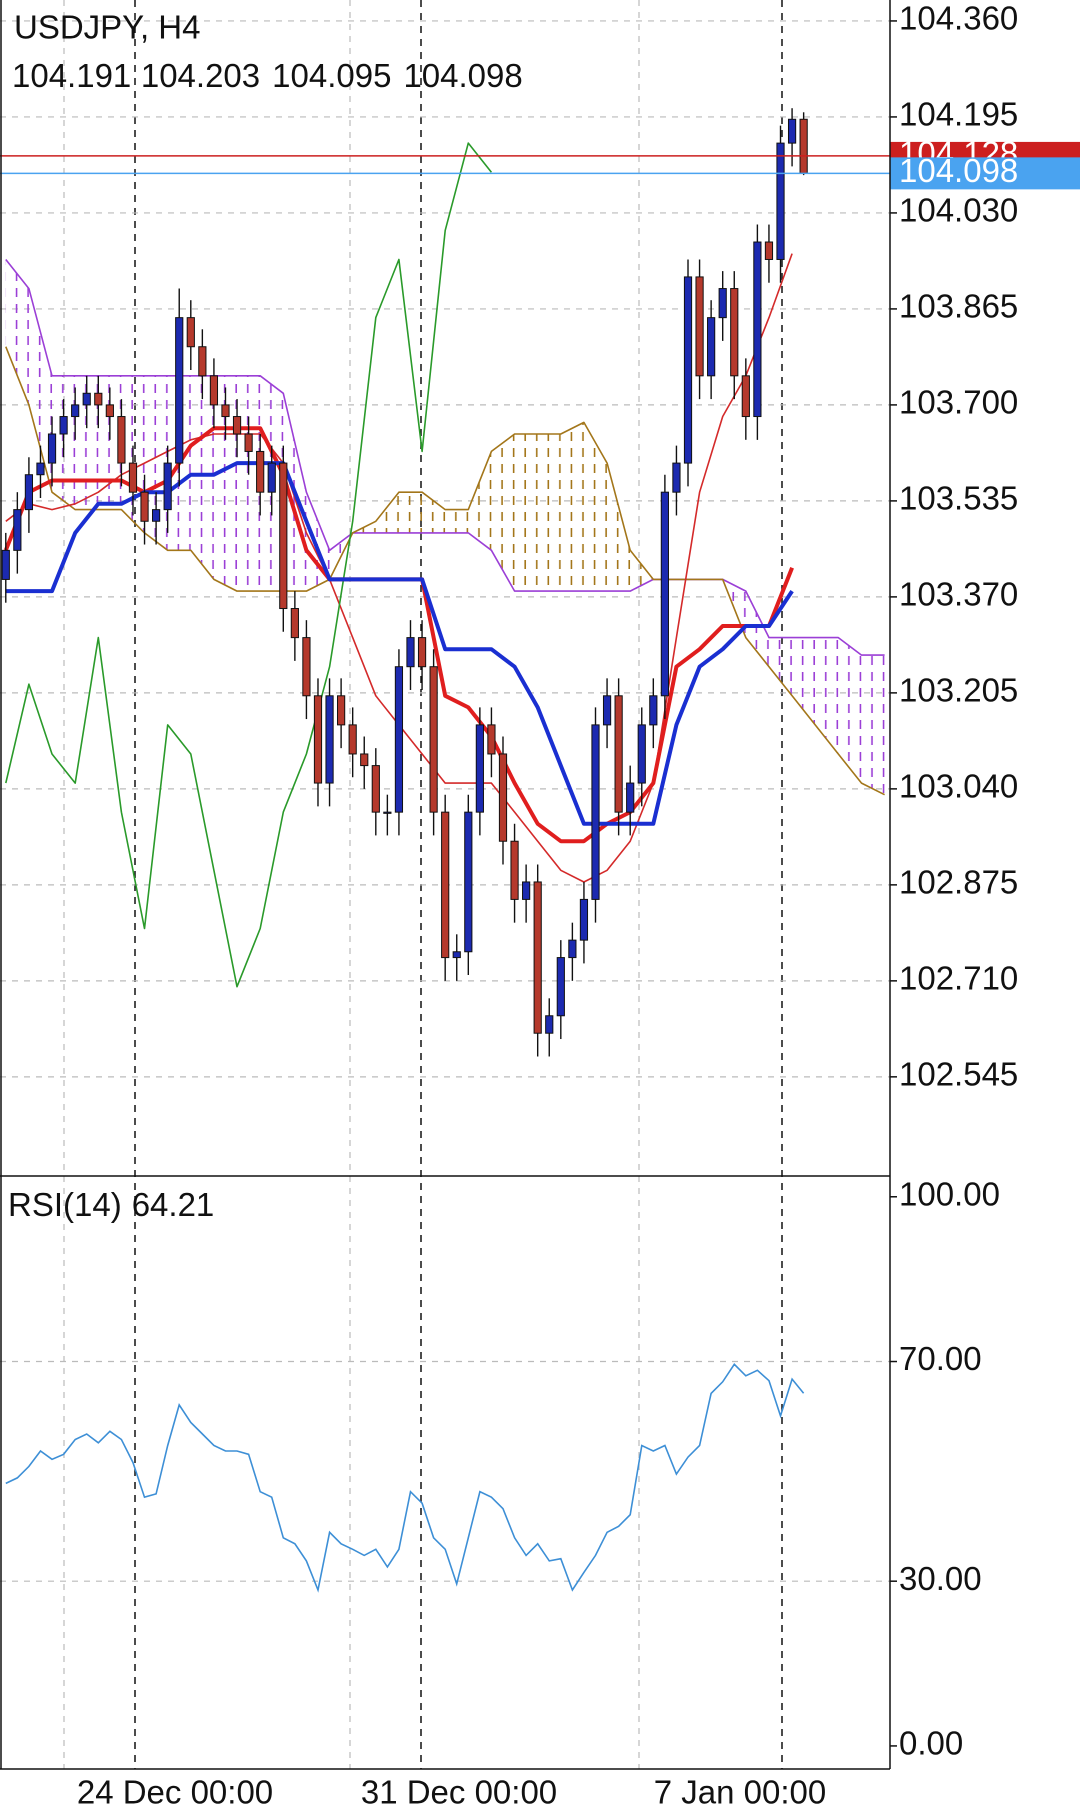 This screenshot has height=1818, width=1080. What do you see at coordinates (267, 75) in the screenshot?
I see `ohlc-readout: 104.191 104.203 104.095 104.098` at bounding box center [267, 75].